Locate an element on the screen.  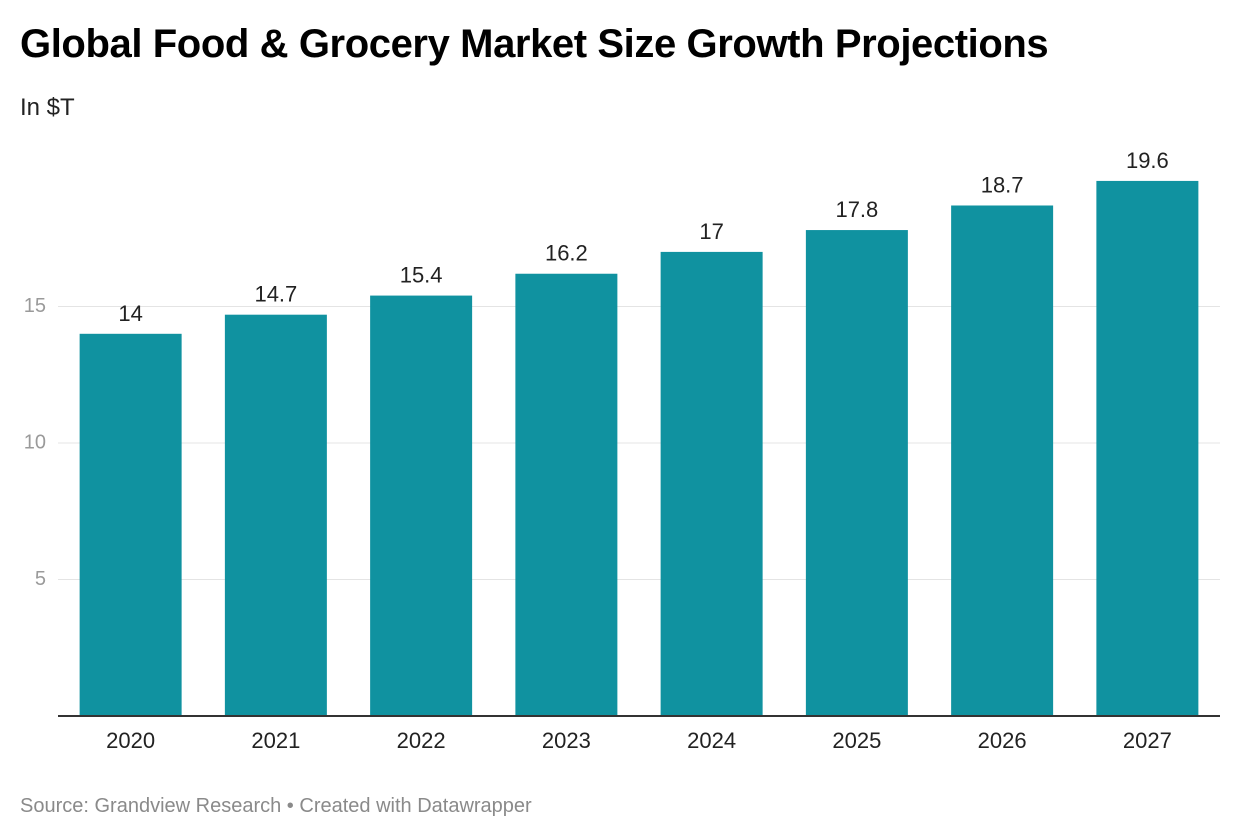
chart-subtitle: In $T is located at coordinates (47, 107).